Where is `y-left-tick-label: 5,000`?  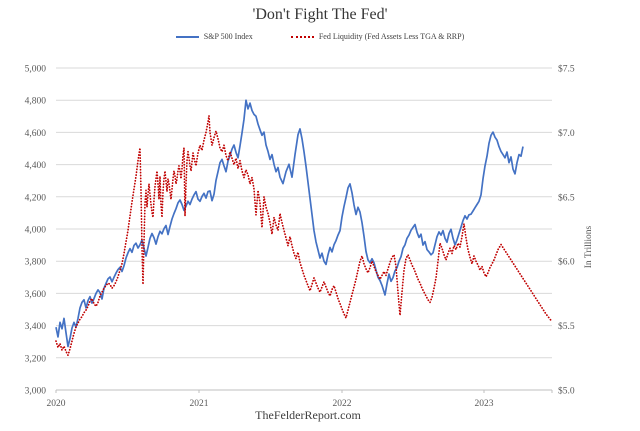 y-left-tick-label: 5,000 is located at coordinates (36, 70).